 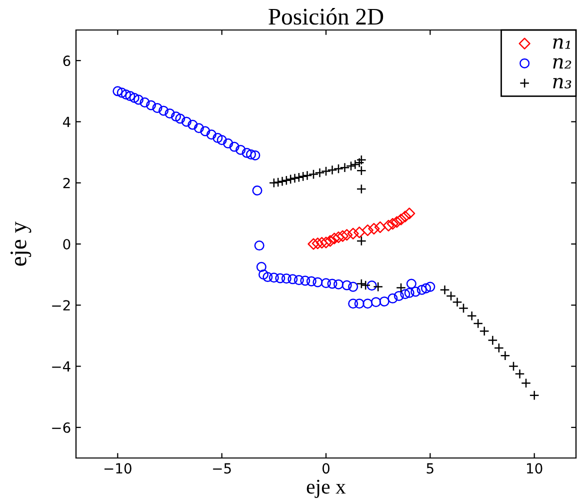 What do you see at coordinates (326, 468) in the screenshot?
I see `x-tick-label: 0` at bounding box center [326, 468].